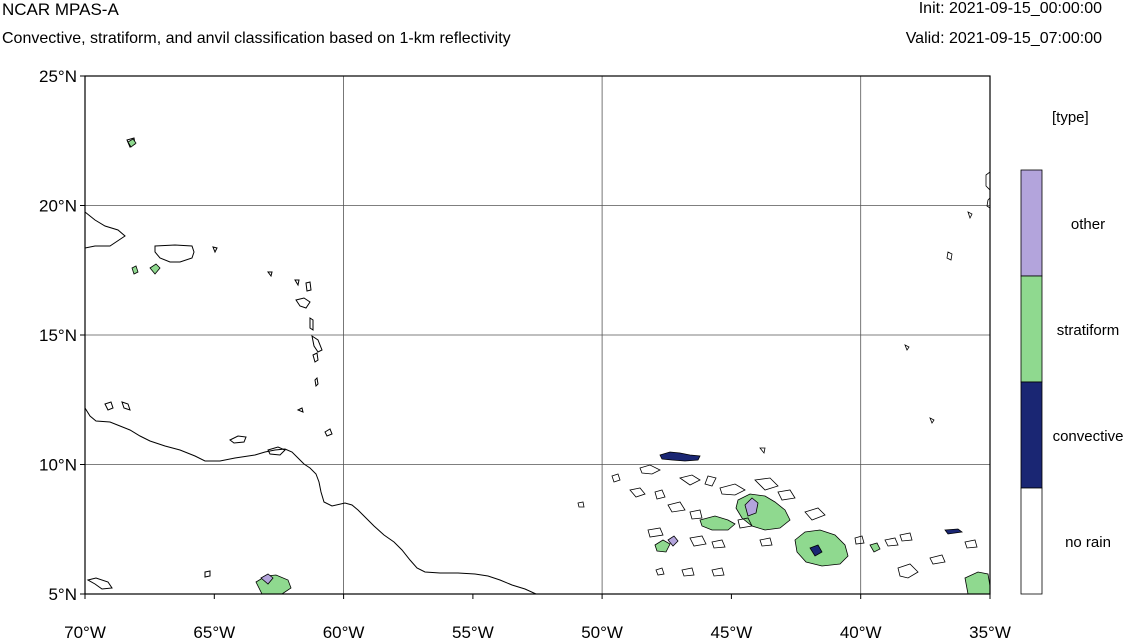  What do you see at coordinates (1088, 330) in the screenshot?
I see `legend-label-stratiform: stratiform` at bounding box center [1088, 330].